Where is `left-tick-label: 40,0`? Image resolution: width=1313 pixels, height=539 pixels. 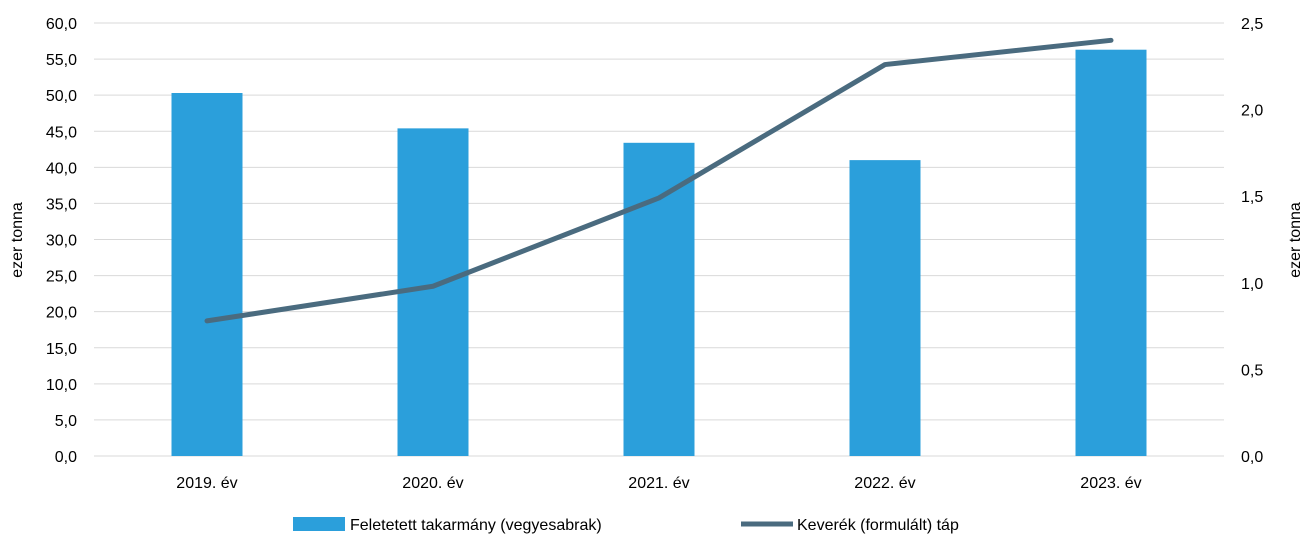 left-tick-label: 40,0 is located at coordinates (61, 168).